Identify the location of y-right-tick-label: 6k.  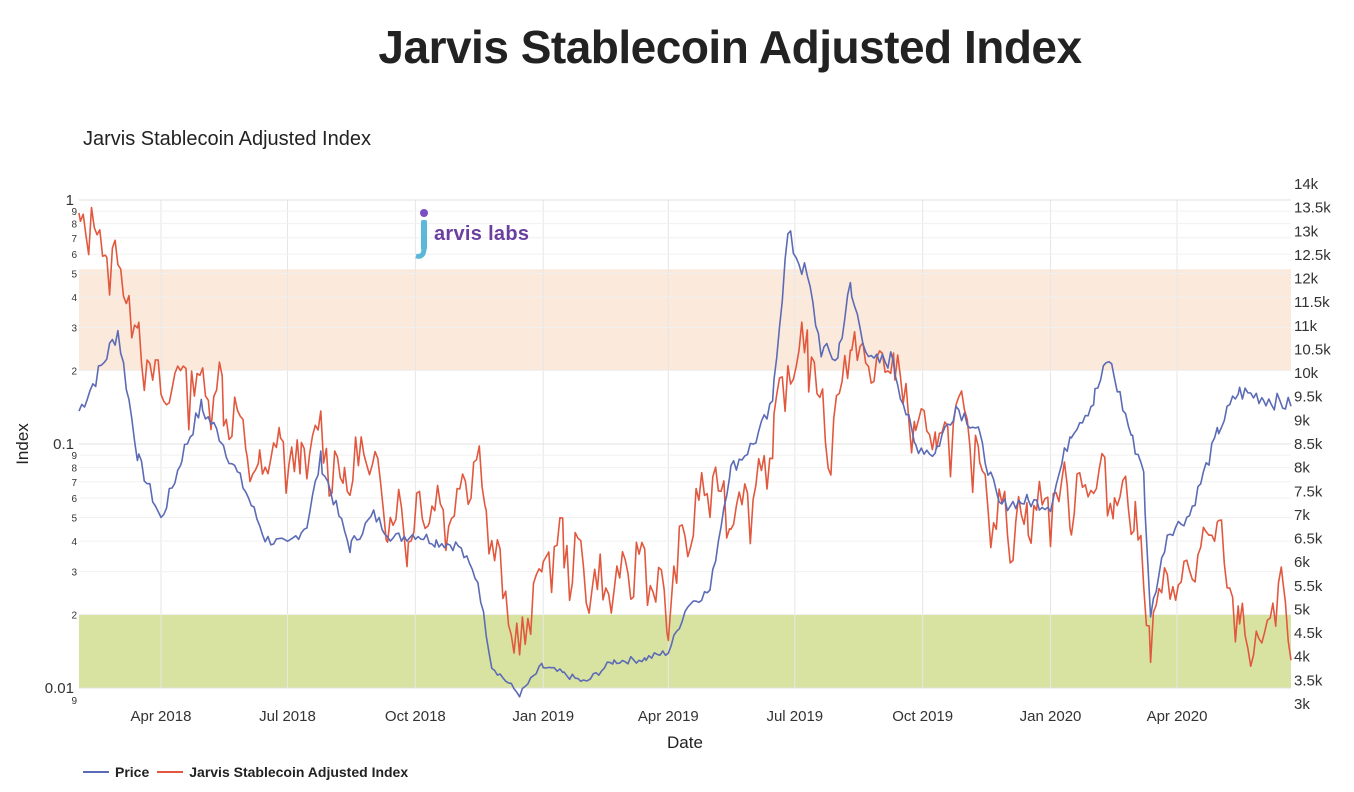
(1302, 562).